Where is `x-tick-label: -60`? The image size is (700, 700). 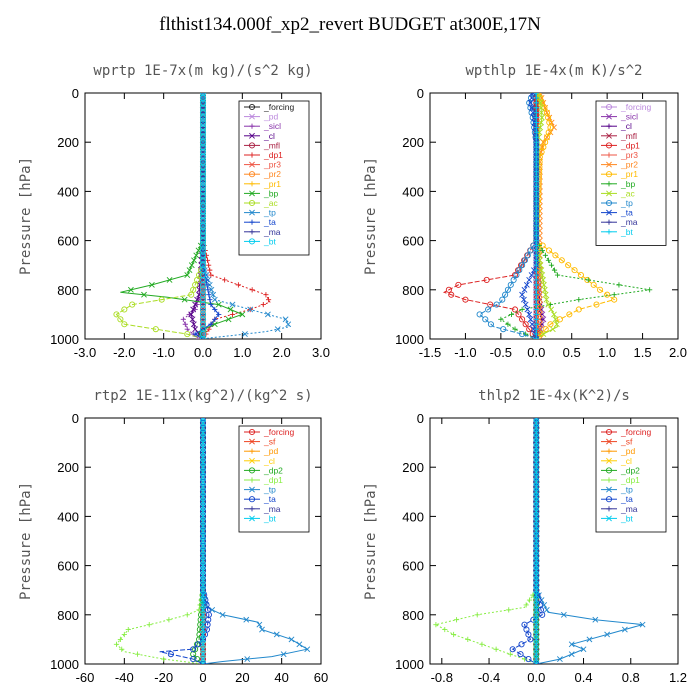
x-tick-label: -60 is located at coordinates (85, 677).